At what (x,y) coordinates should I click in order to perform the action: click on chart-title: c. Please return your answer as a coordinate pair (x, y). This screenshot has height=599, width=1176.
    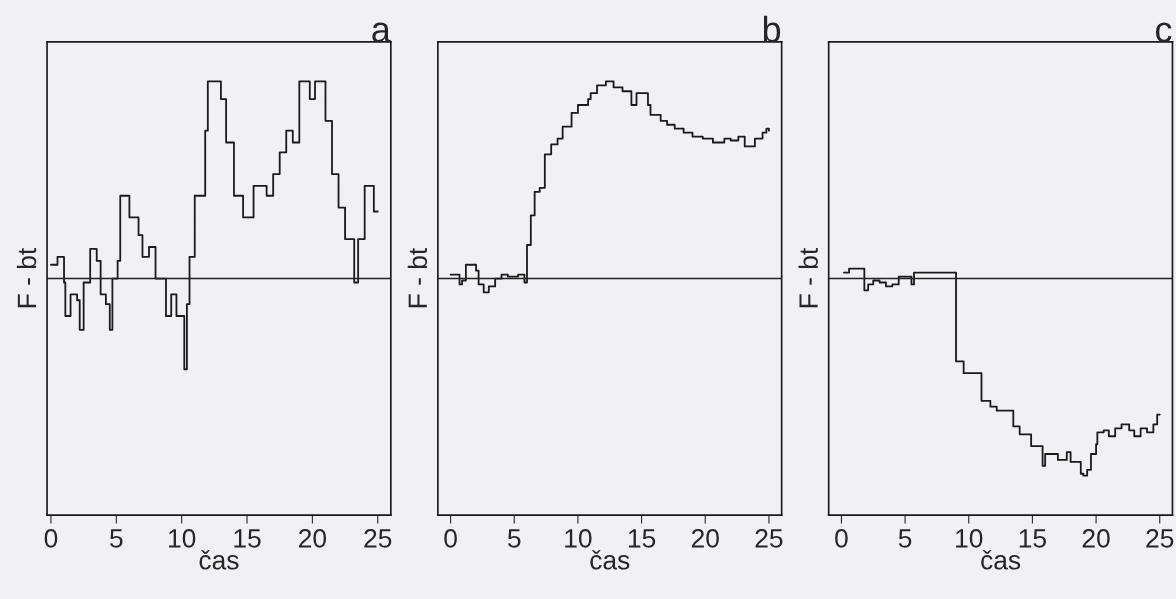
    Looking at the image, I should click on (1163, 32).